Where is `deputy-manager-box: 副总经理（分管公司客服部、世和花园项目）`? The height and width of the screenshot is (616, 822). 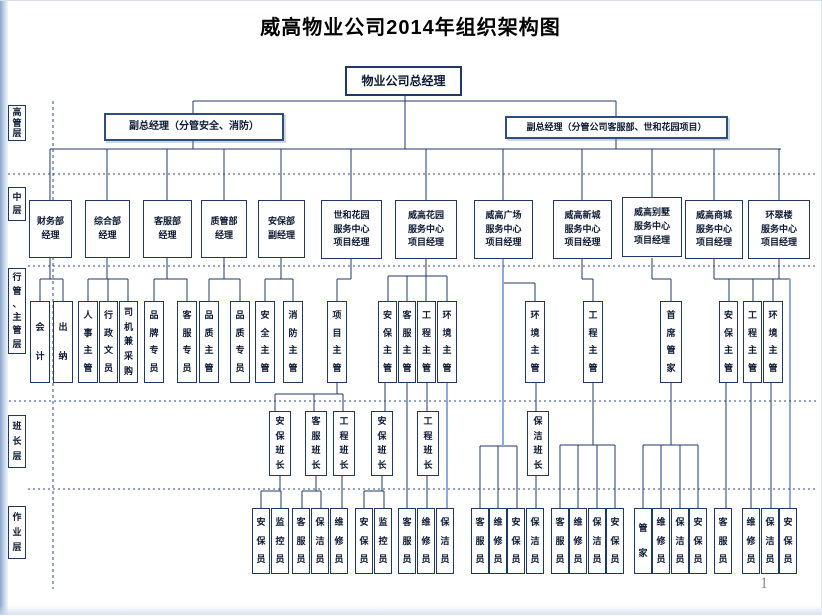
deputy-manager-box: 副总经理（分管公司客服部、世和花园项目） is located at coordinates (616, 127).